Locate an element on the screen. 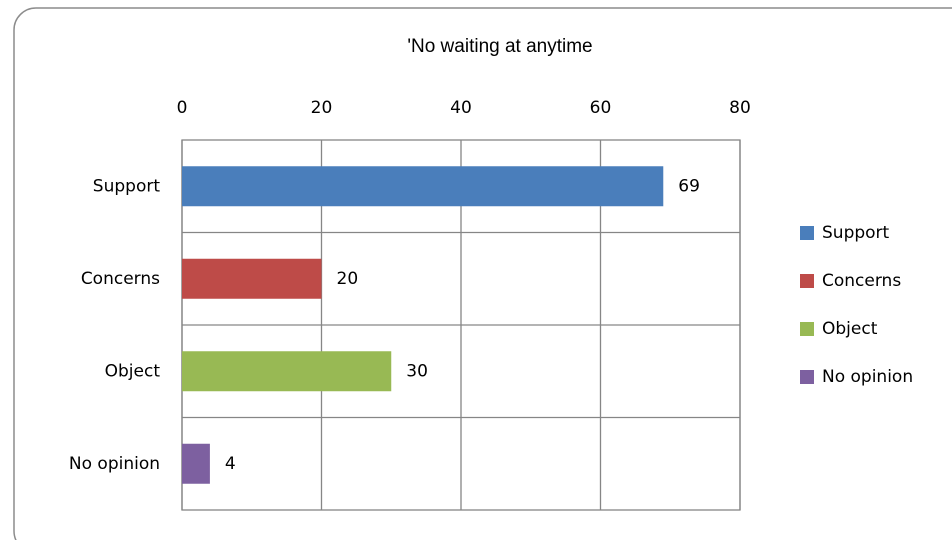 Image resolution: width=952 pixels, height=540 pixels. chart-title: 'No waiting at anytime is located at coordinates (499, 46).